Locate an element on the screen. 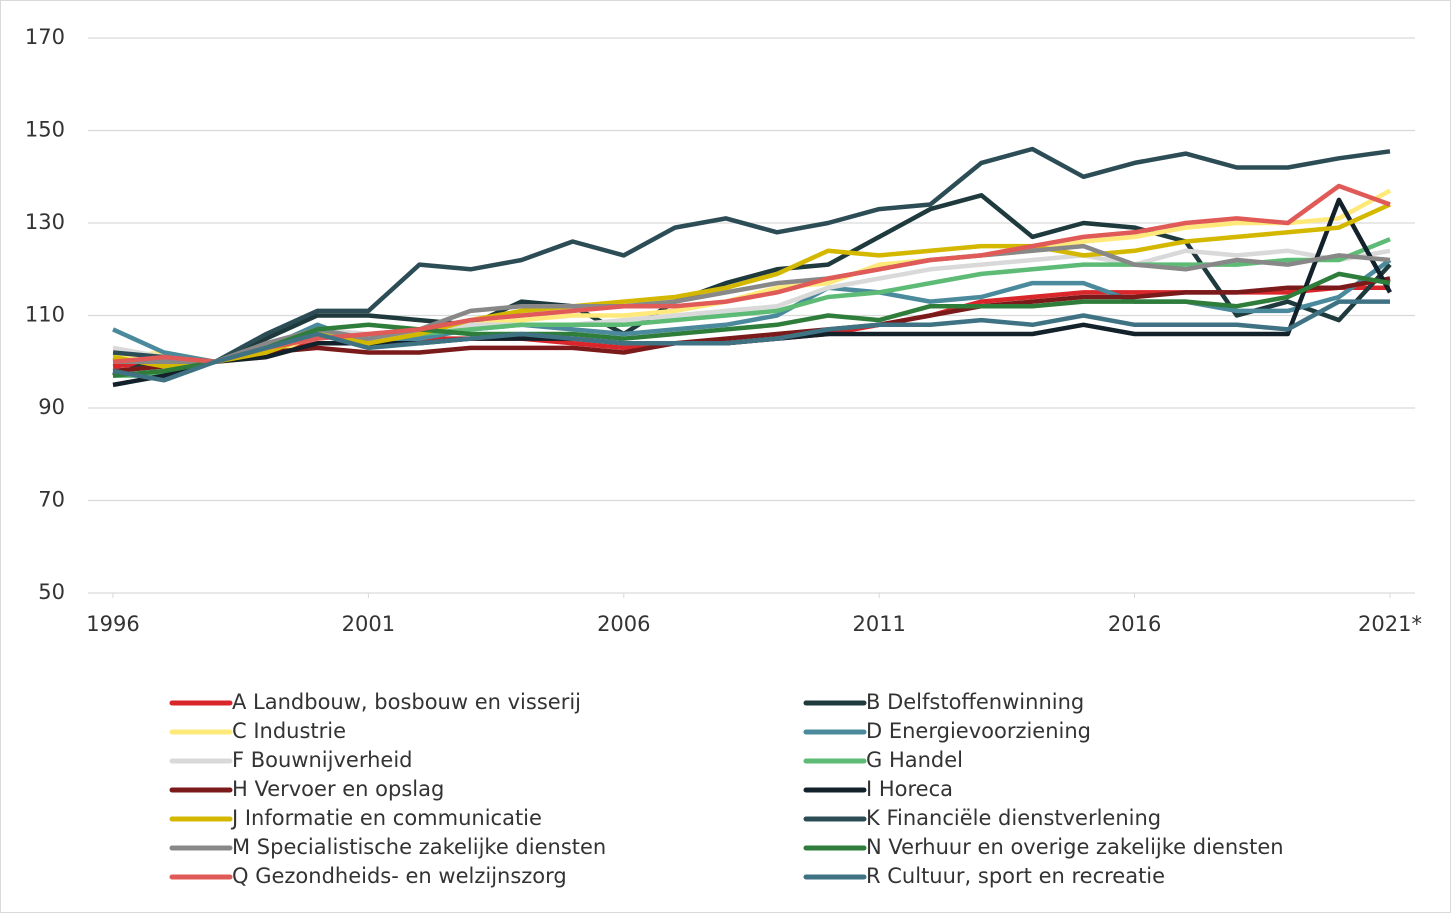  y-tick-label: 90 is located at coordinates (51, 407).